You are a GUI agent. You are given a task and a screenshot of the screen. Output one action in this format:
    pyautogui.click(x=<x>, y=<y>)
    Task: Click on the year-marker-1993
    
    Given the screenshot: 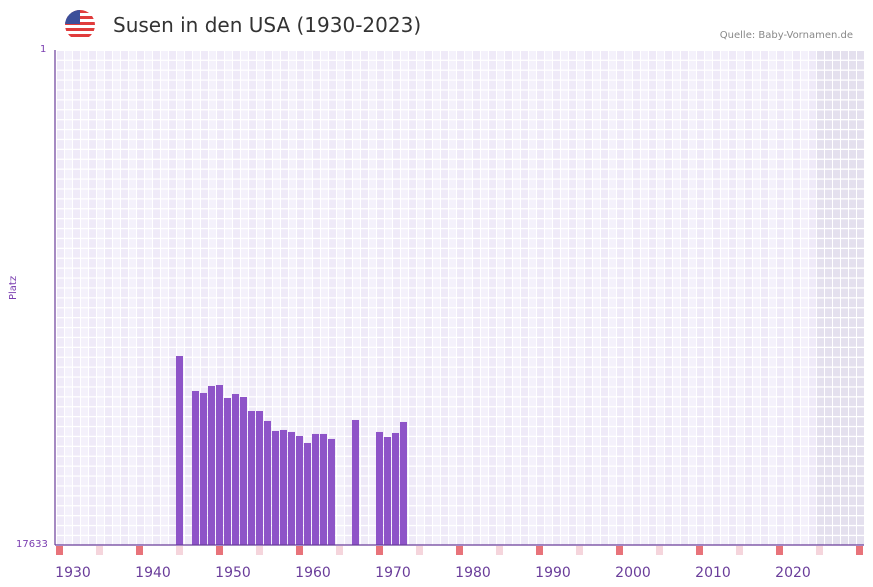 What is the action you would take?
    pyautogui.click(x=579, y=550)
    